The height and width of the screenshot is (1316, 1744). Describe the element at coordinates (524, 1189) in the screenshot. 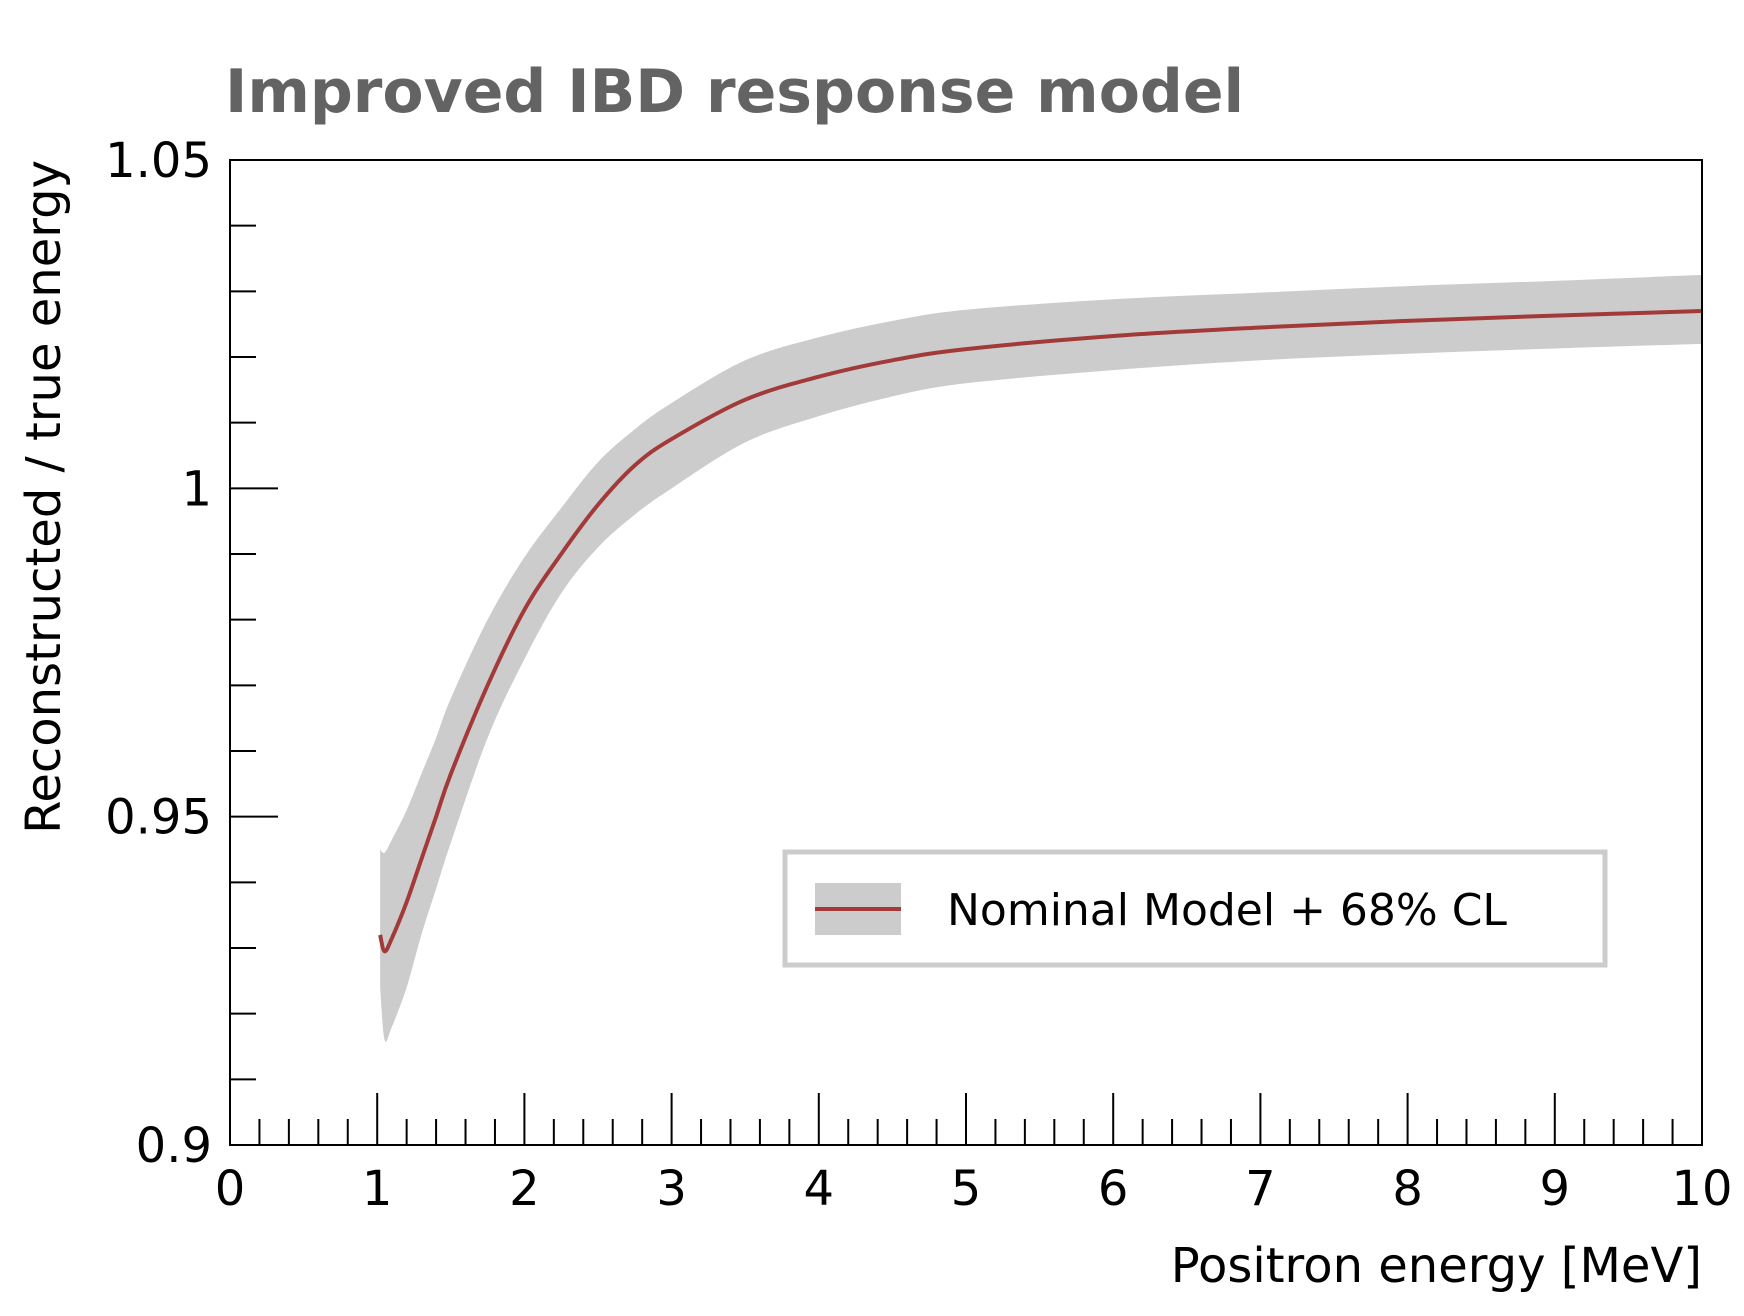

I see `x-tick-label: 2` at that location.